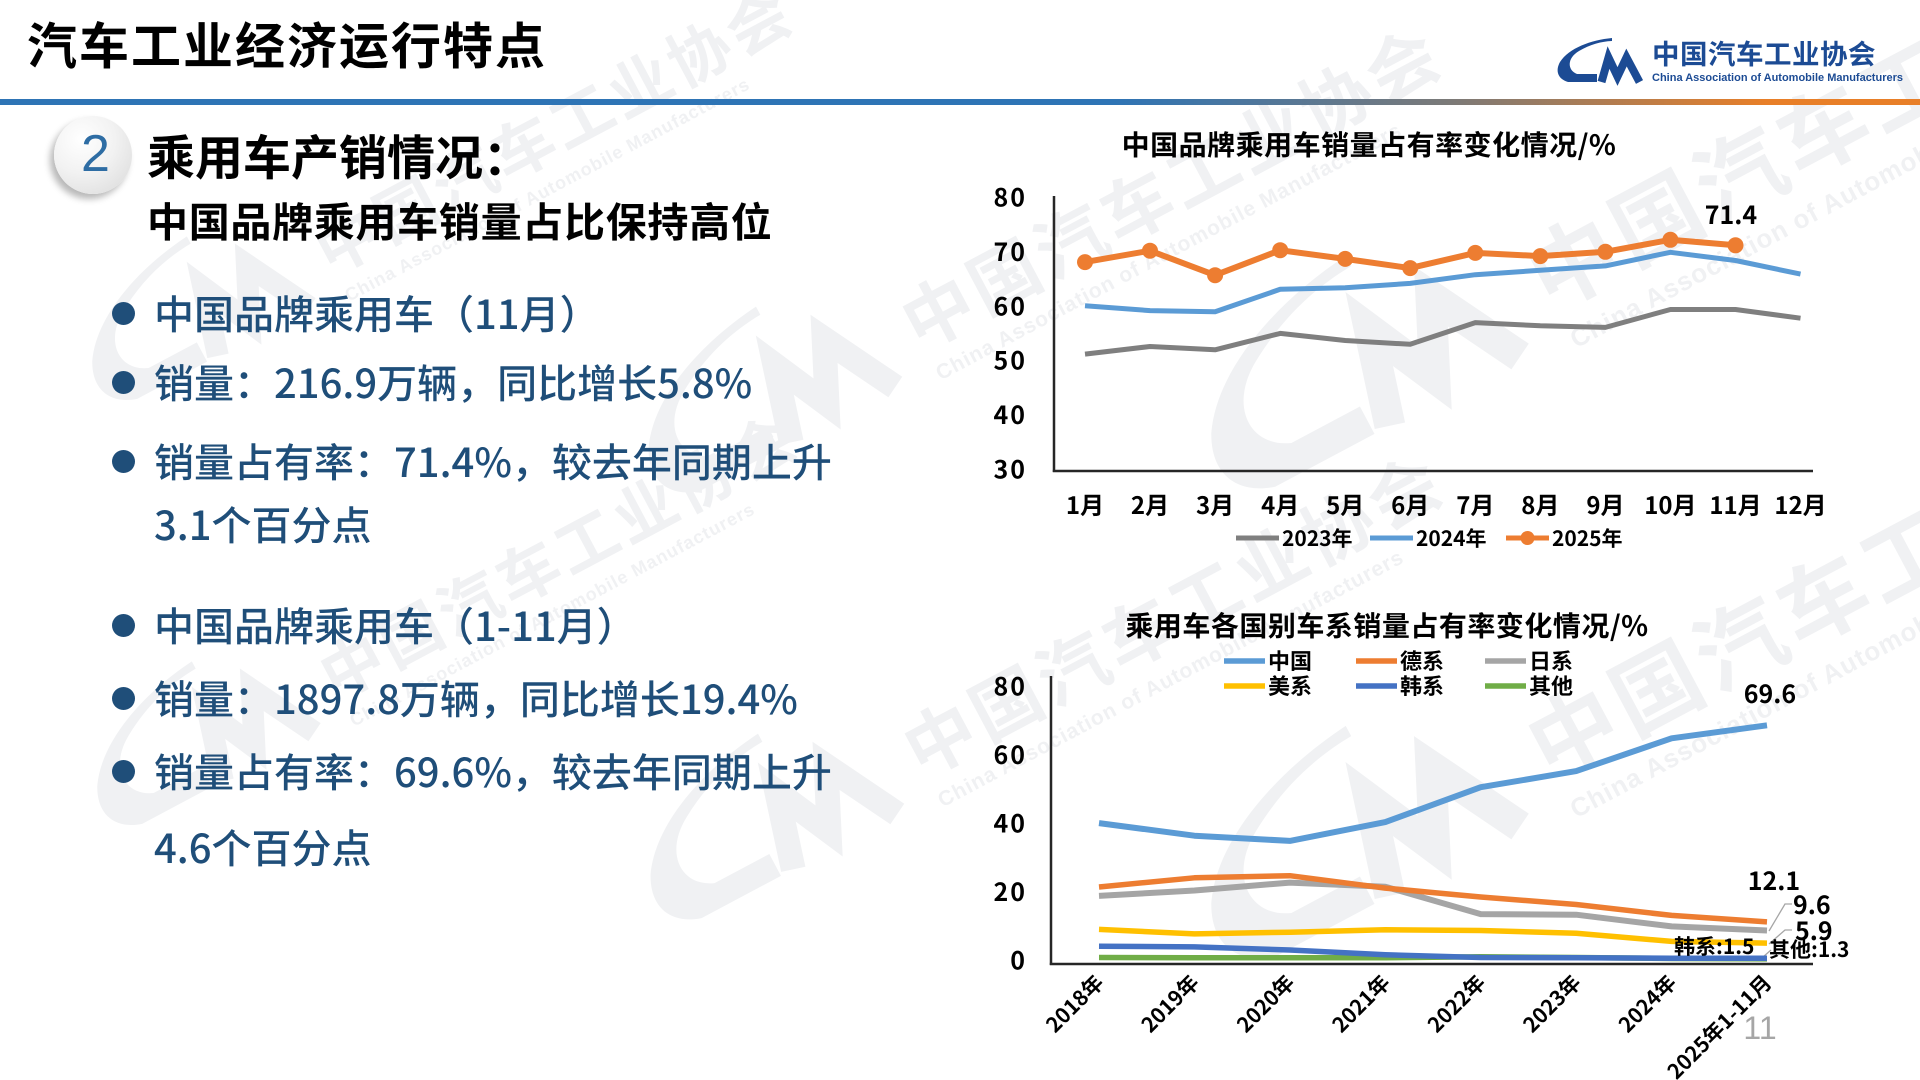 The height and width of the screenshot is (1080, 1920). What do you see at coordinates (1451, 538) in the screenshot?
I see `svg-text: 2024年` at bounding box center [1451, 538].